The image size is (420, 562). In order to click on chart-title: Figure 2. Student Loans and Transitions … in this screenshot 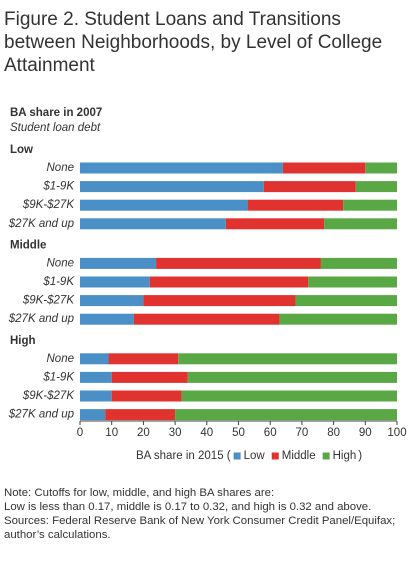, I will do `click(193, 42)`.